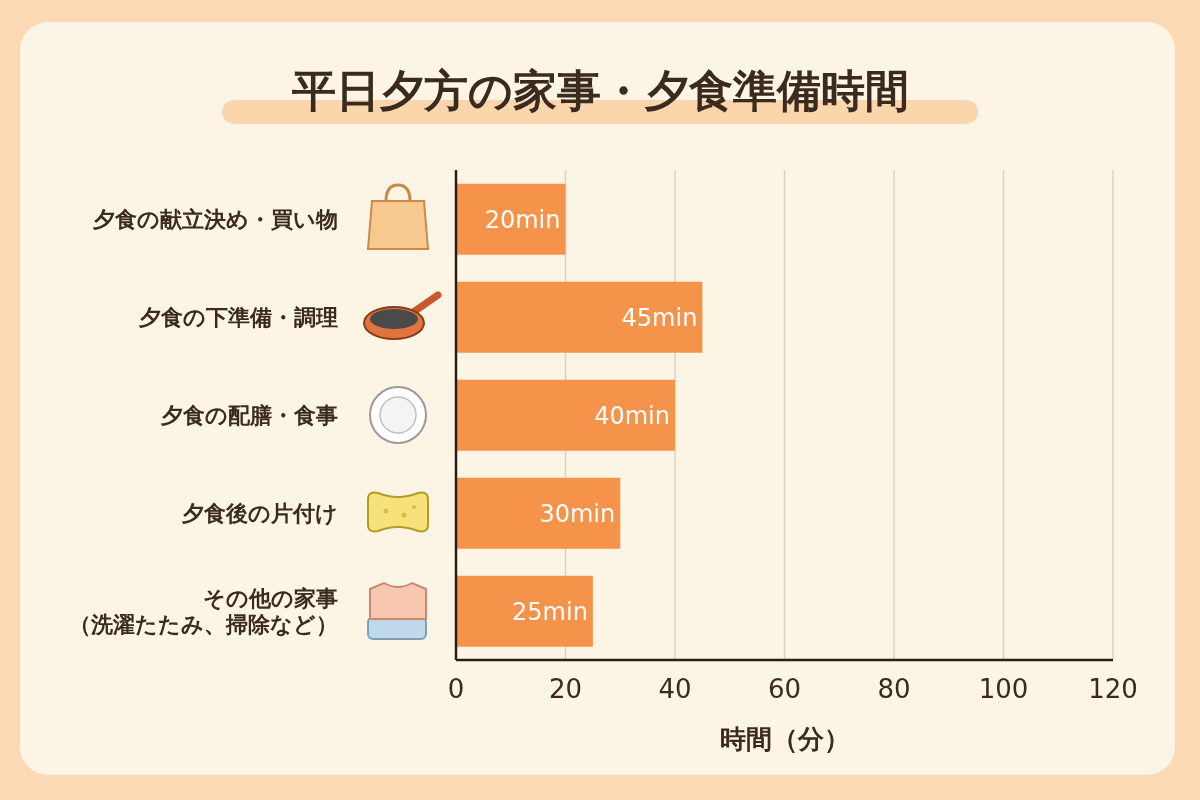 The image size is (1200, 800). Describe the element at coordinates (675, 689) in the screenshot. I see `x-tick-label: 40` at that location.